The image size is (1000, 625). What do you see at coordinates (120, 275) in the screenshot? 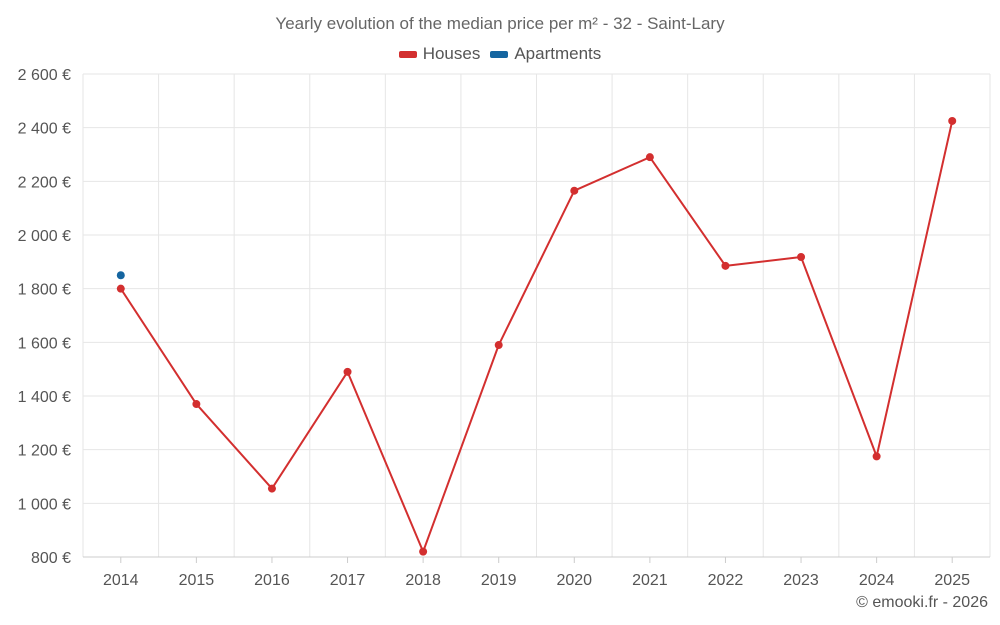
I see `data-point-apartments` at bounding box center [120, 275].